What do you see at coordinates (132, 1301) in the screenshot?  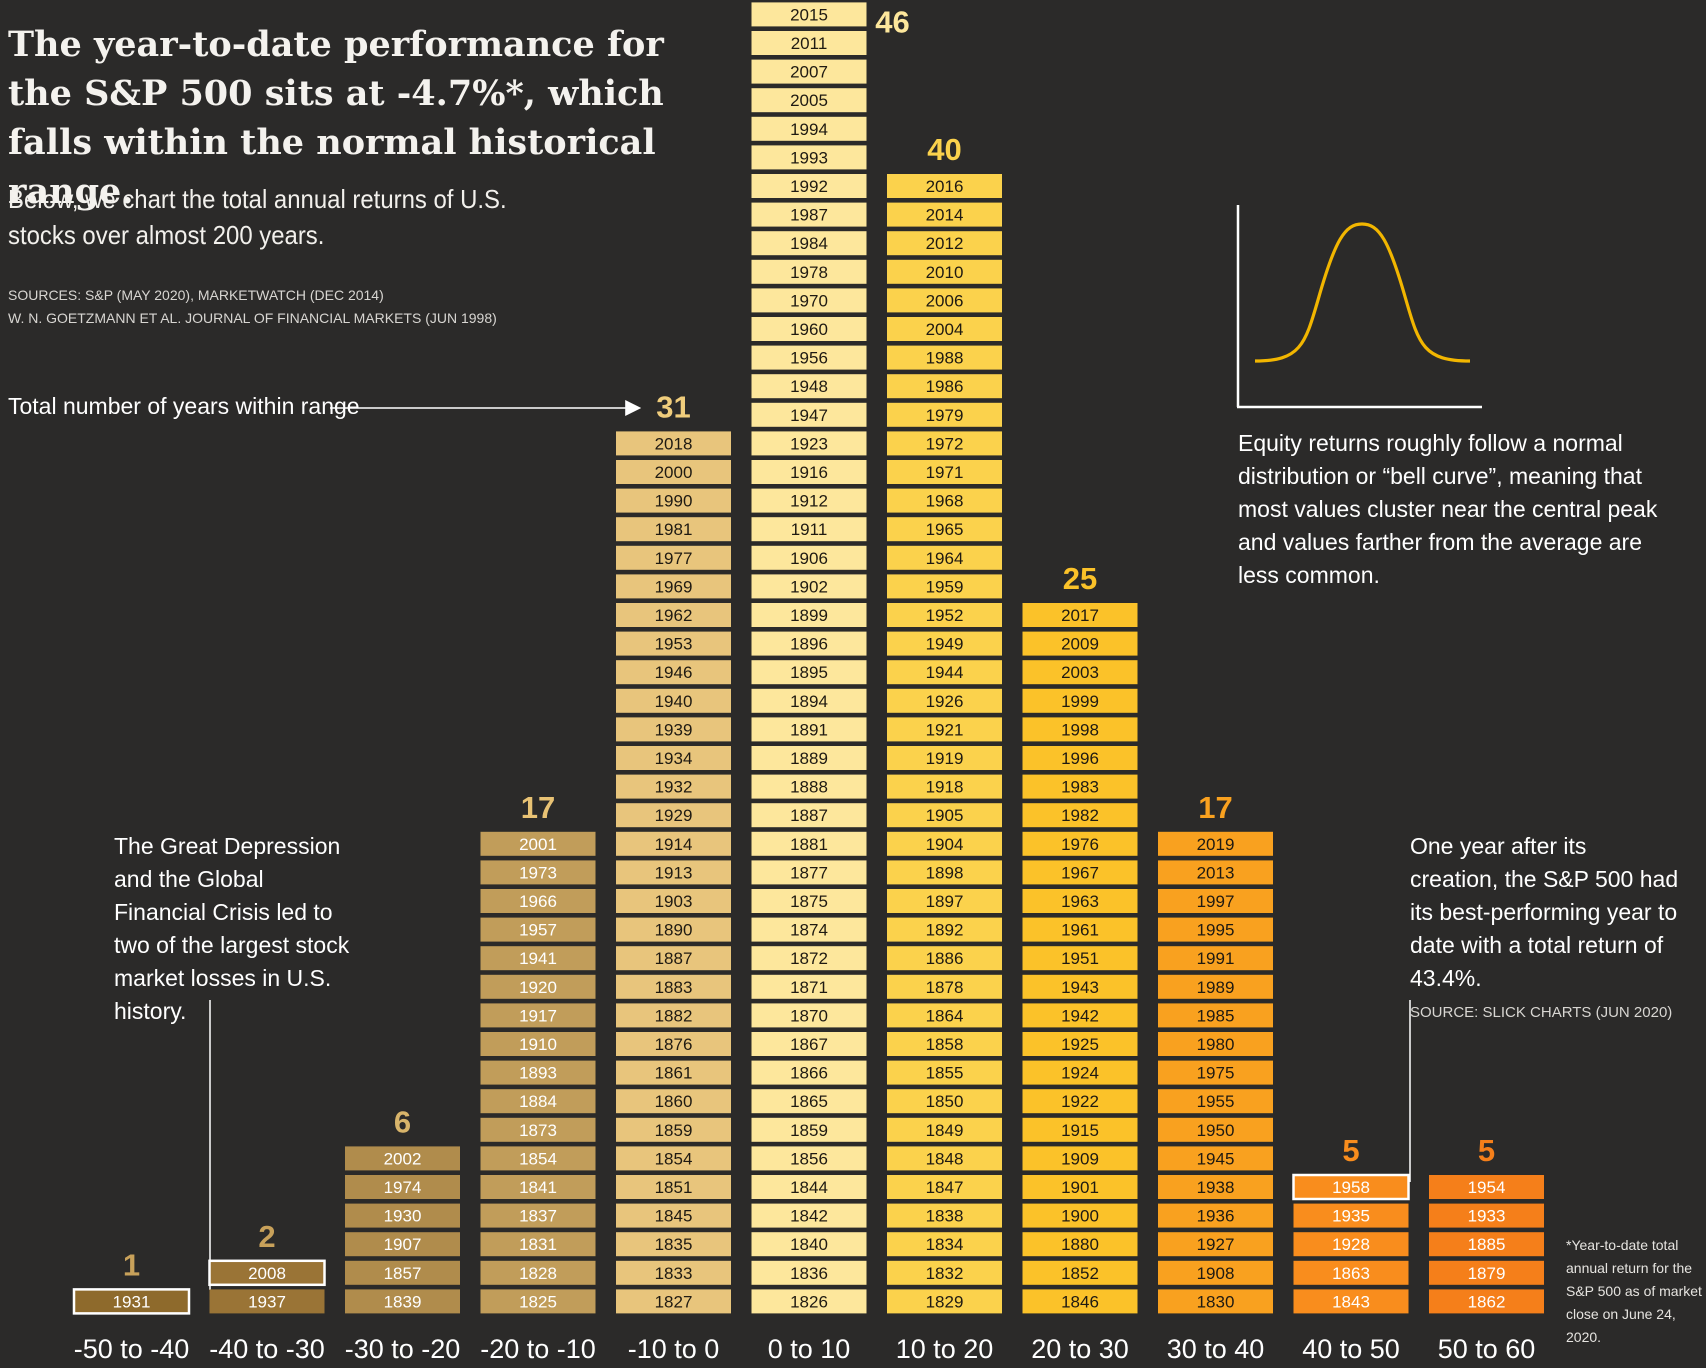 I see `year-label: 1931` at bounding box center [132, 1301].